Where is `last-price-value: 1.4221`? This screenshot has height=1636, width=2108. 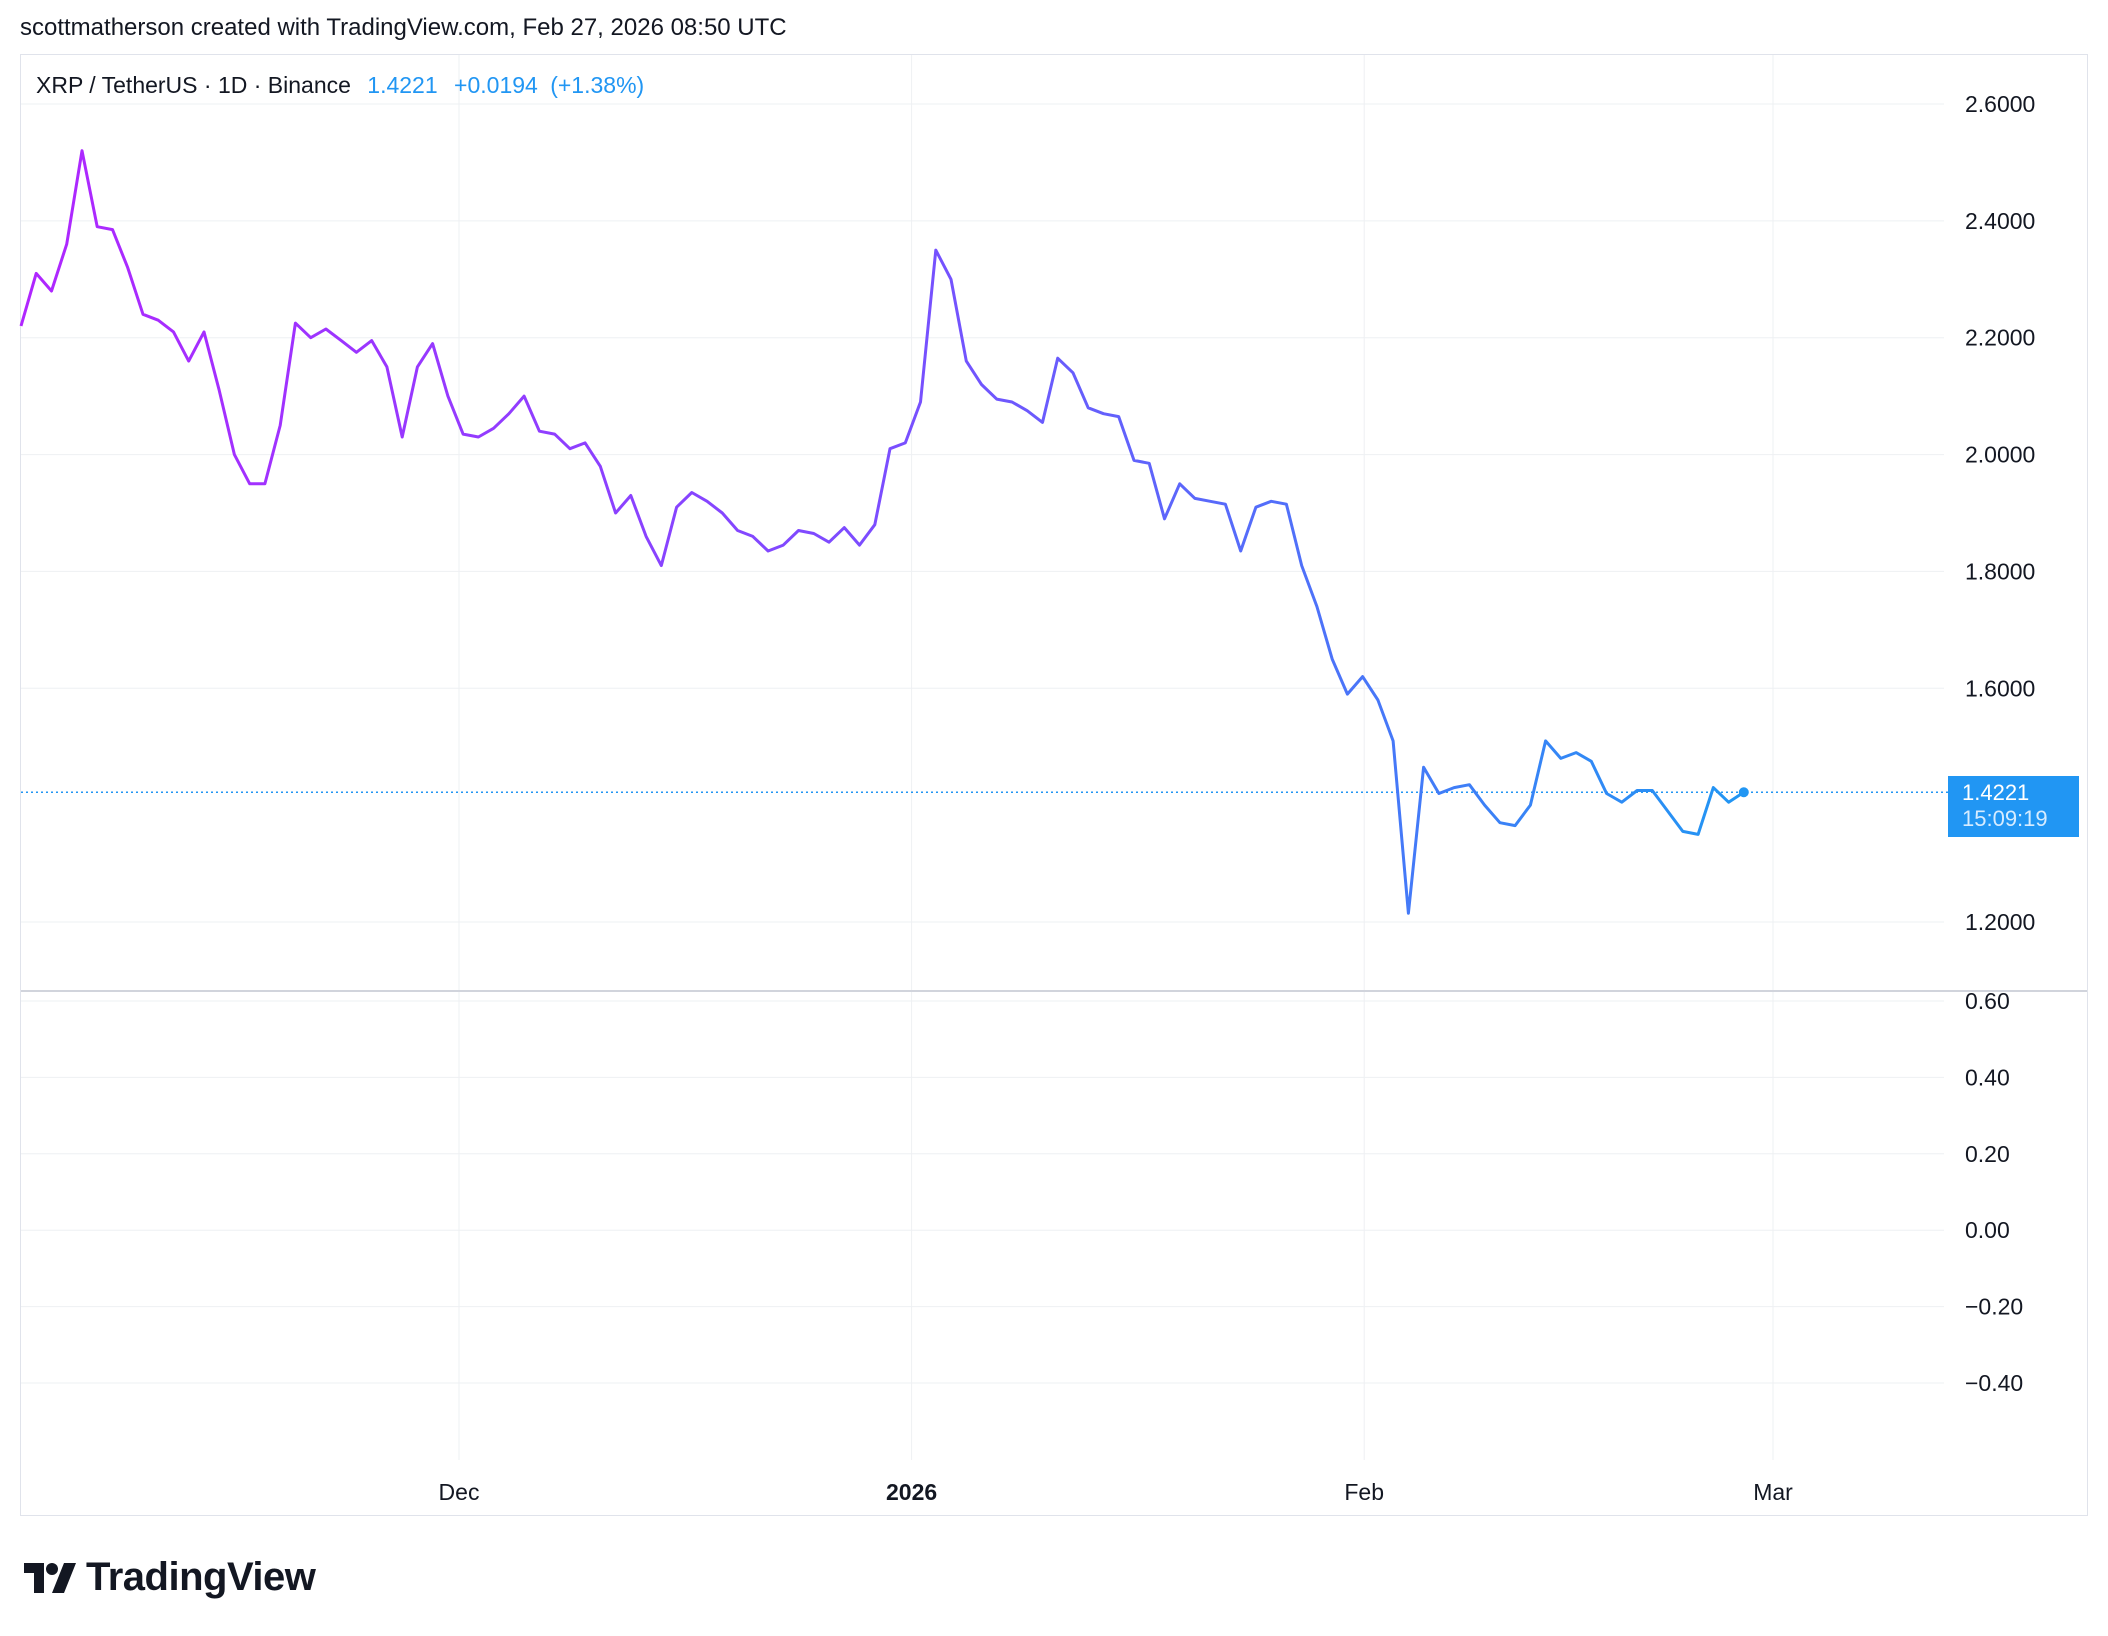
last-price-value: 1.4221 is located at coordinates (402, 85).